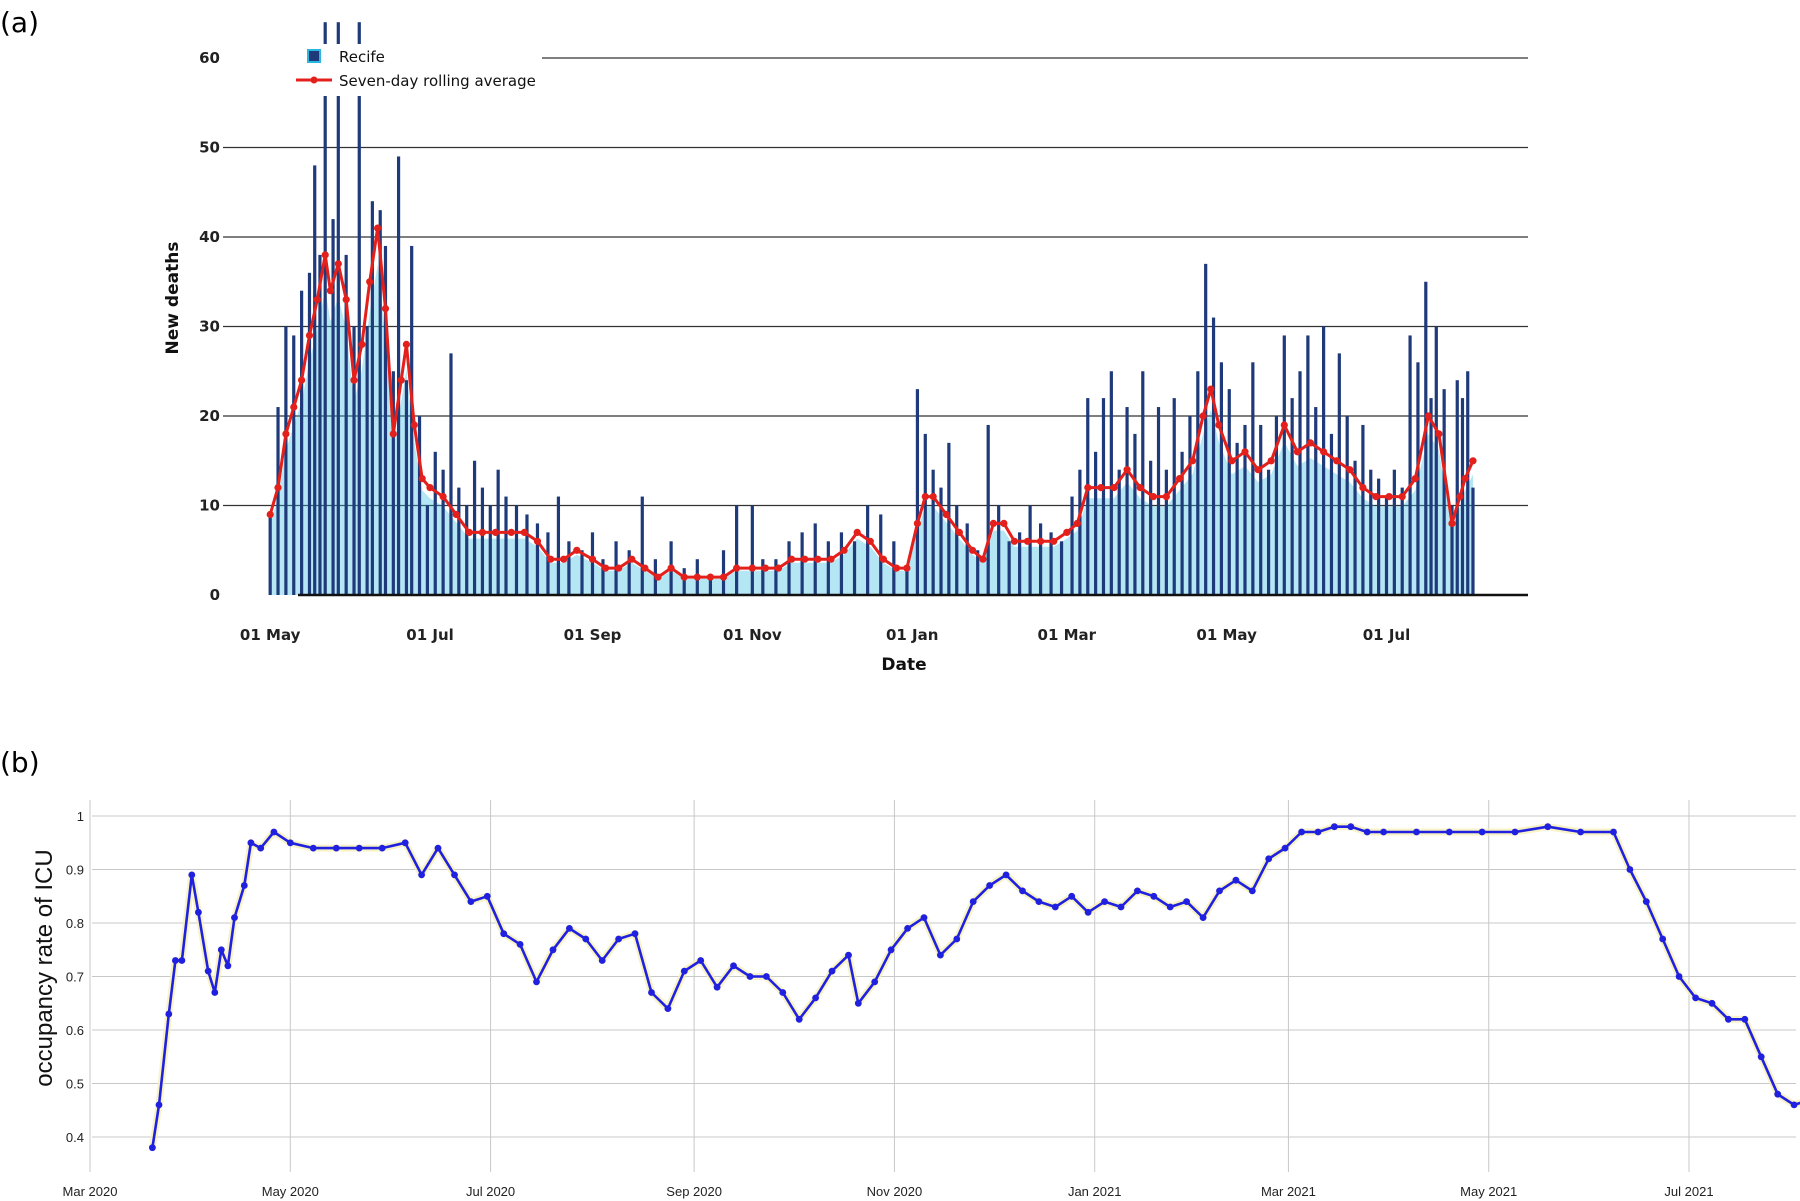 The image size is (1800, 1201). Describe the element at coordinates (209, 58) in the screenshot. I see `y-tick-label-a-60: 60` at that location.